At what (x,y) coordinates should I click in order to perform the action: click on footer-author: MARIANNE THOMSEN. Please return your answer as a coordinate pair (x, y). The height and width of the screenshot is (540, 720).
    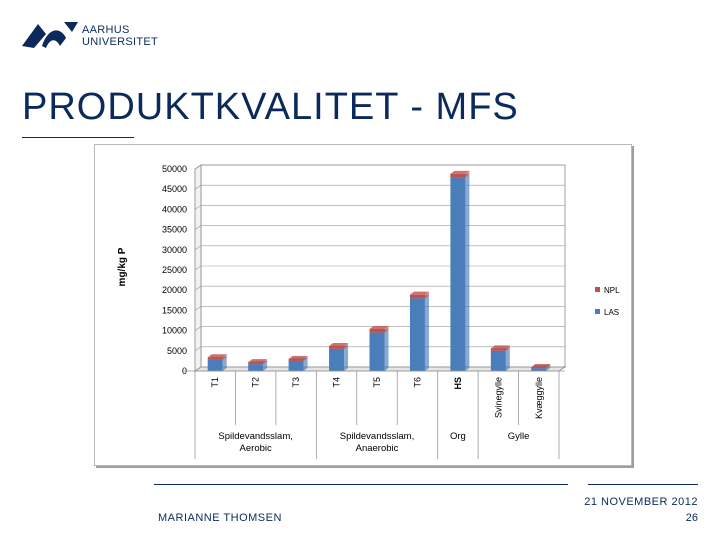
    Looking at the image, I should click on (220, 518).